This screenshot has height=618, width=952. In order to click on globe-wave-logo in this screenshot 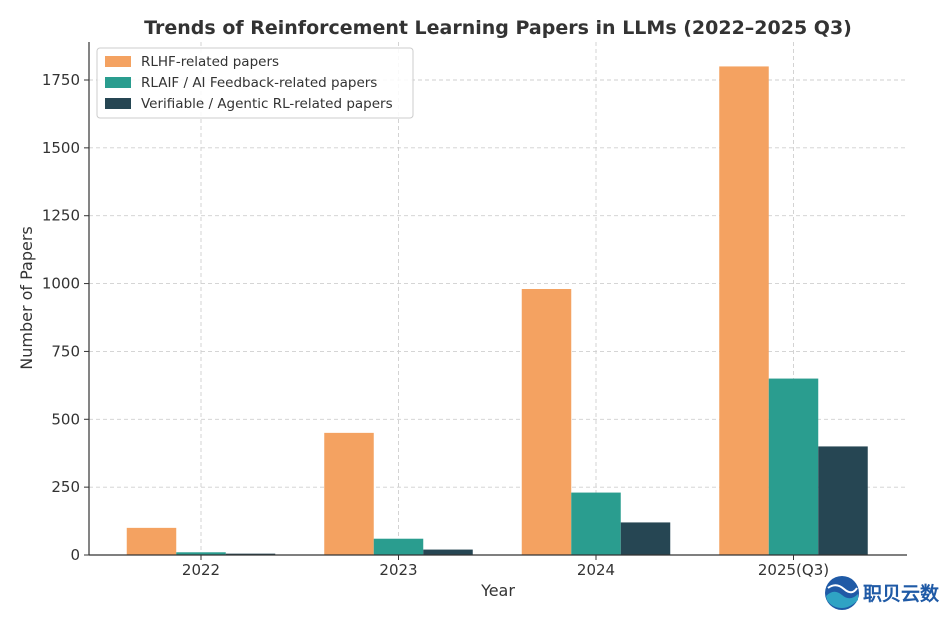, I will do `click(842, 593)`.